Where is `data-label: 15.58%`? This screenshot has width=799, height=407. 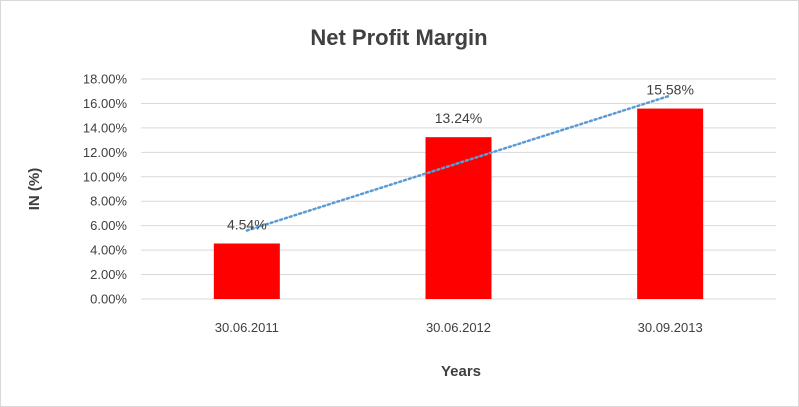 data-label: 15.58% is located at coordinates (669, 90).